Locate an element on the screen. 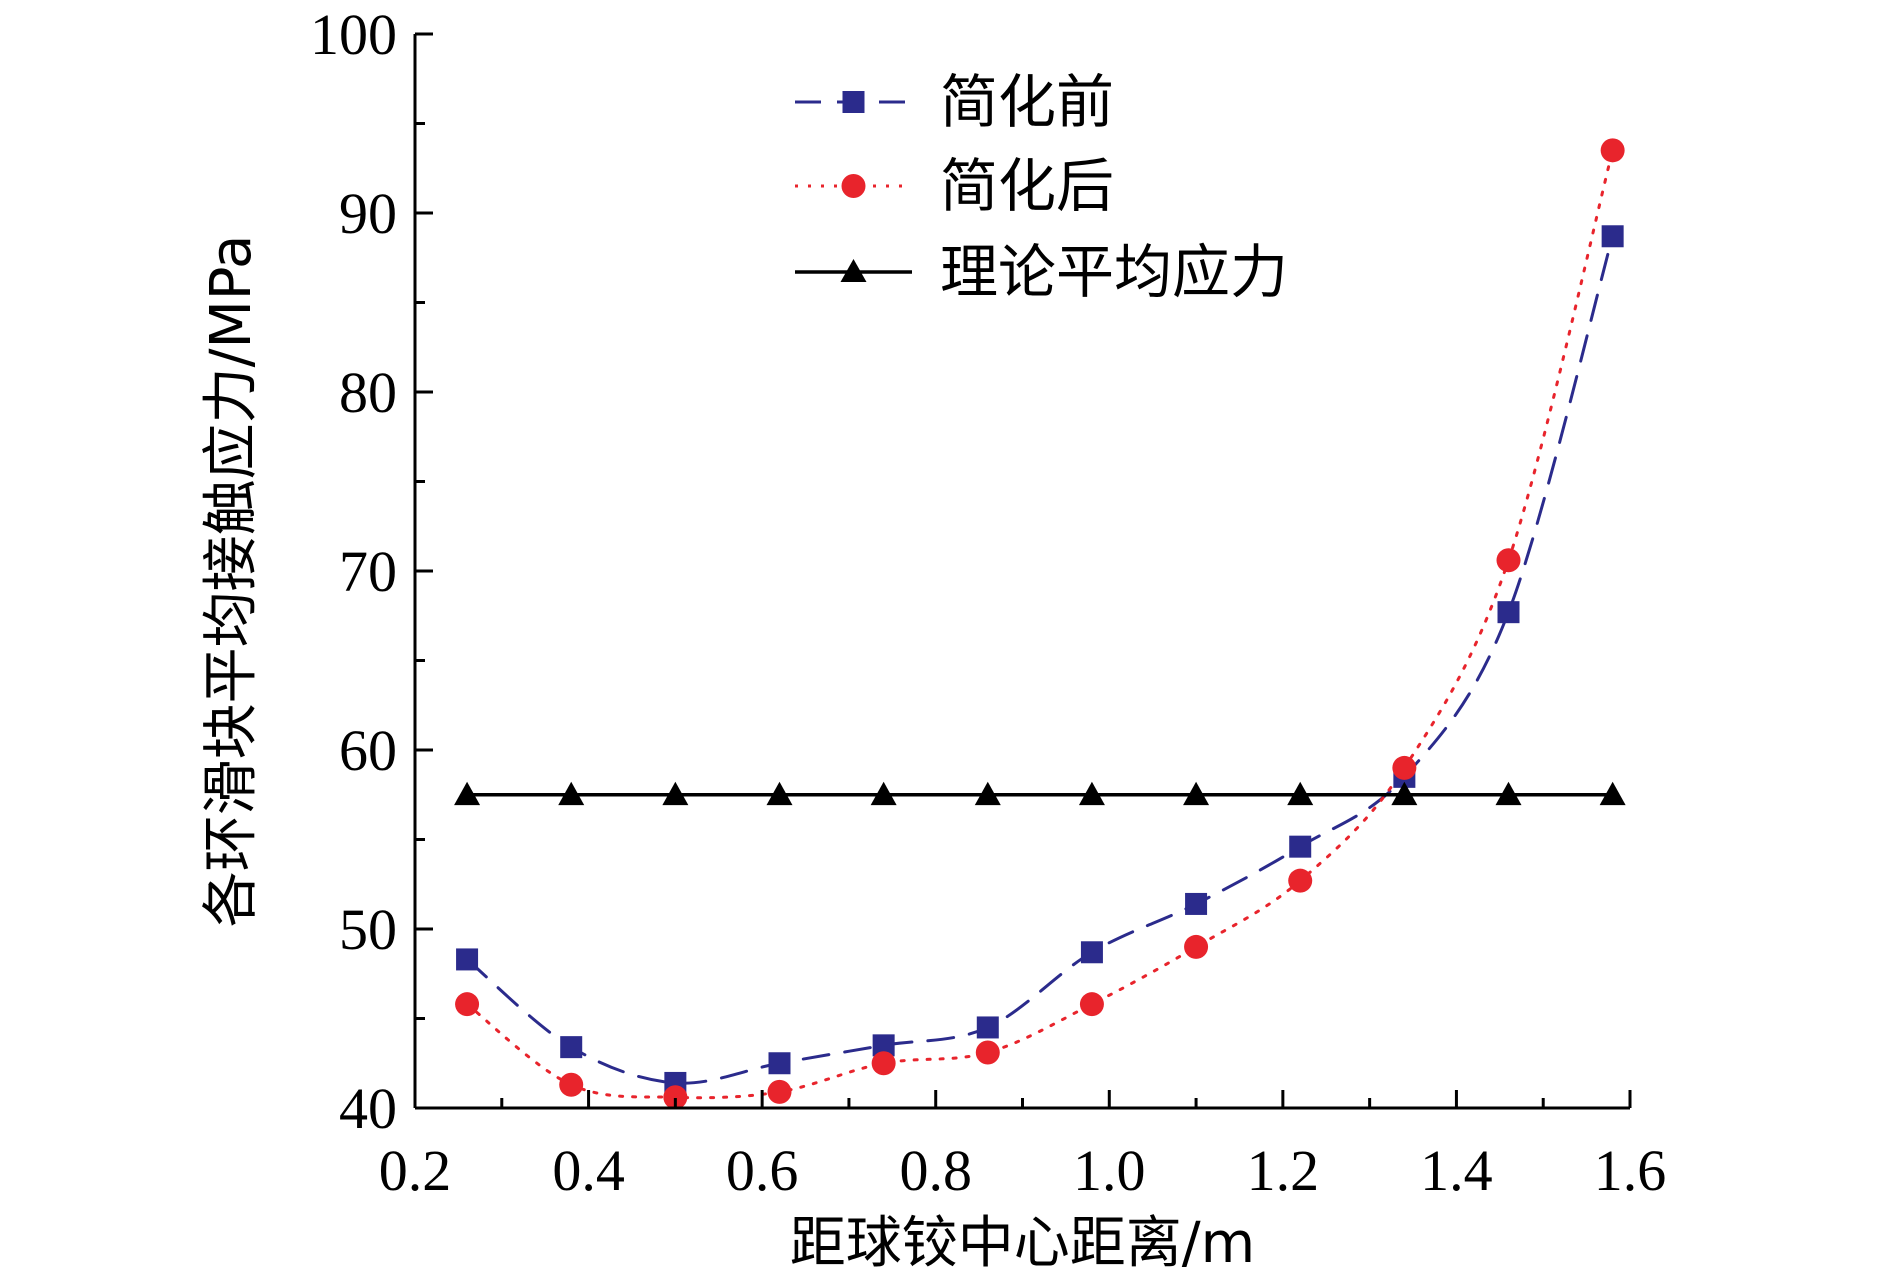 This screenshot has height=1276, width=1890. legend-item-before: 简化前 is located at coordinates (954, 102).